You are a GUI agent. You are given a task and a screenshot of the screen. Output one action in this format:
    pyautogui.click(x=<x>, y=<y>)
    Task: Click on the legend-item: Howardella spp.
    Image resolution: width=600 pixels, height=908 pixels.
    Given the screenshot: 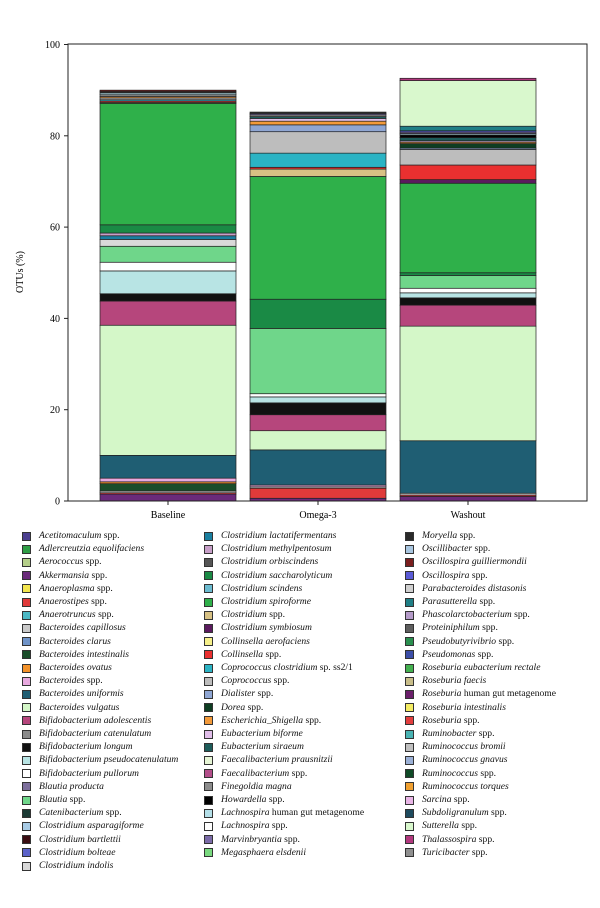 What is the action you would take?
    pyautogui.click(x=244, y=800)
    